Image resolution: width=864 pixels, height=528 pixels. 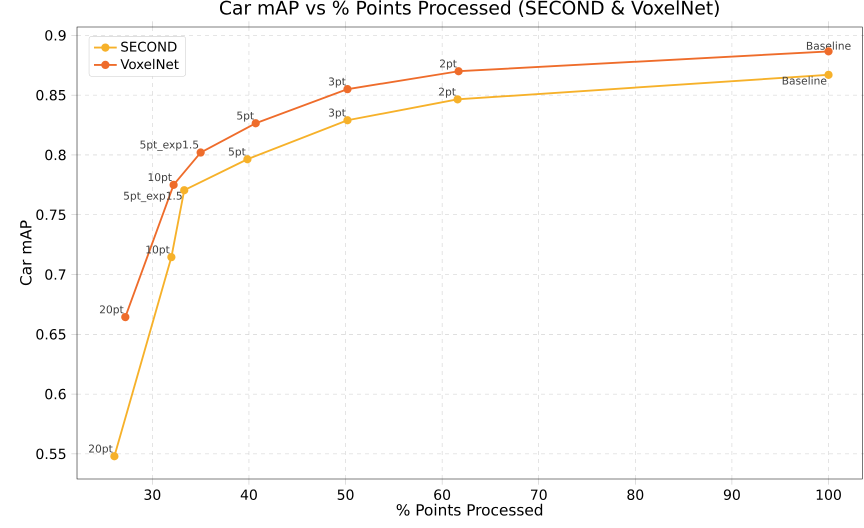 I want to click on x-axis-title: % Points Processed, so click(x=469, y=510).